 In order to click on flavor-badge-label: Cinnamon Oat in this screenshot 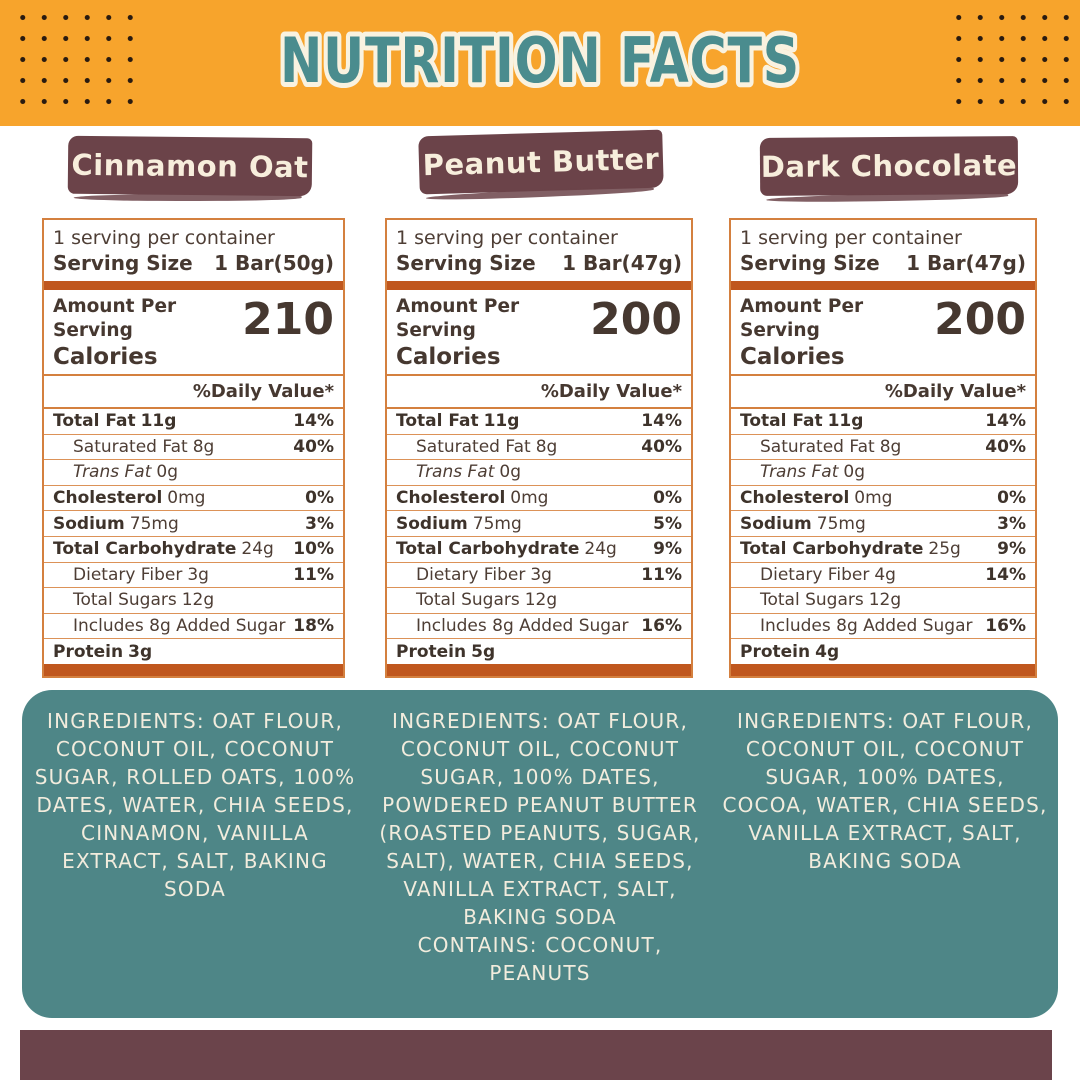, I will do `click(190, 166)`.